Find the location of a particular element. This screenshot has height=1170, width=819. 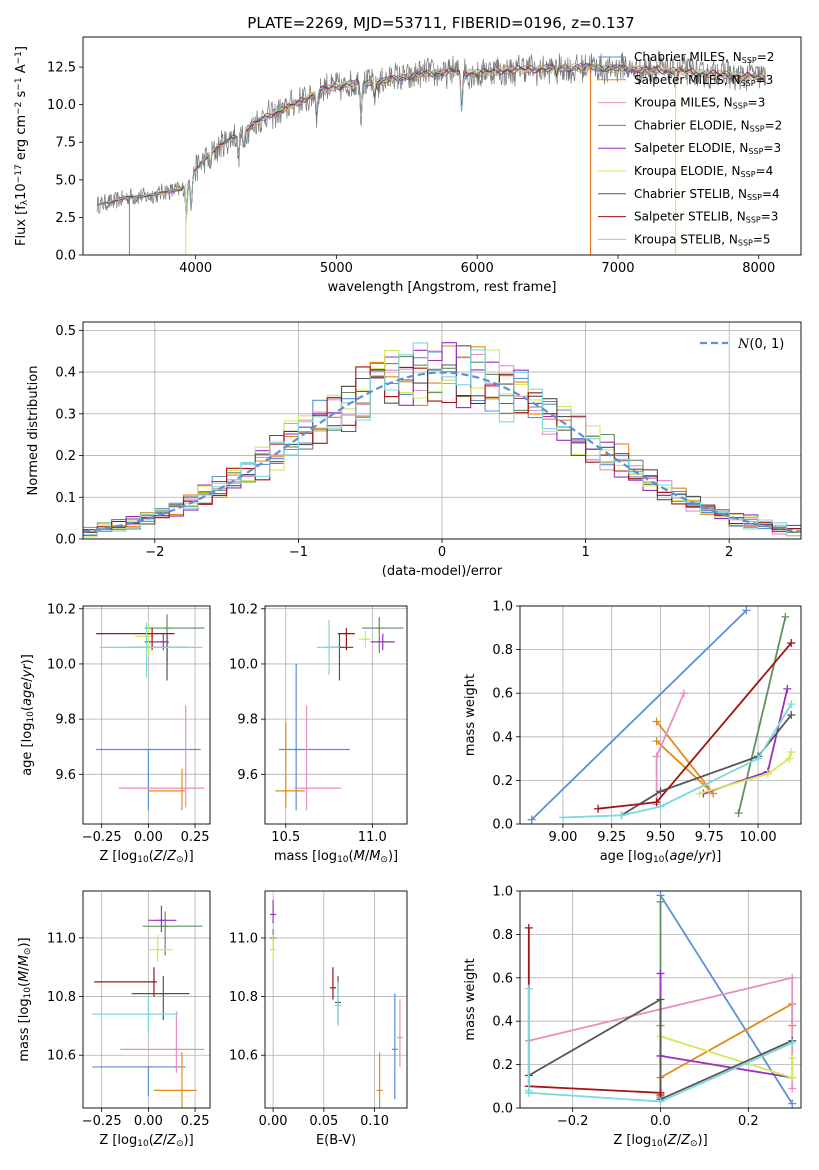

residuals-xtick-label: −1 is located at coordinates (298, 552).